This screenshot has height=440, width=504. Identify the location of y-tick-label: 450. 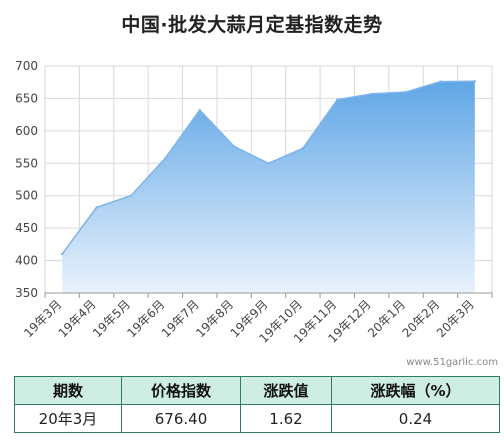
(26, 228).